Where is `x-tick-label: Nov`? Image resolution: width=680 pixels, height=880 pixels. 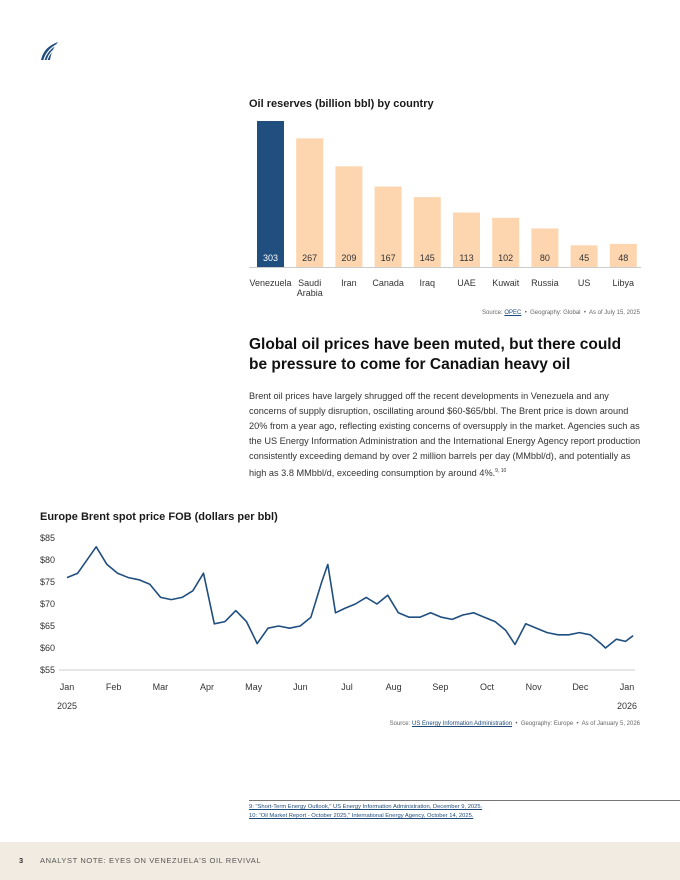
x-tick-label: Nov is located at coordinates (534, 687).